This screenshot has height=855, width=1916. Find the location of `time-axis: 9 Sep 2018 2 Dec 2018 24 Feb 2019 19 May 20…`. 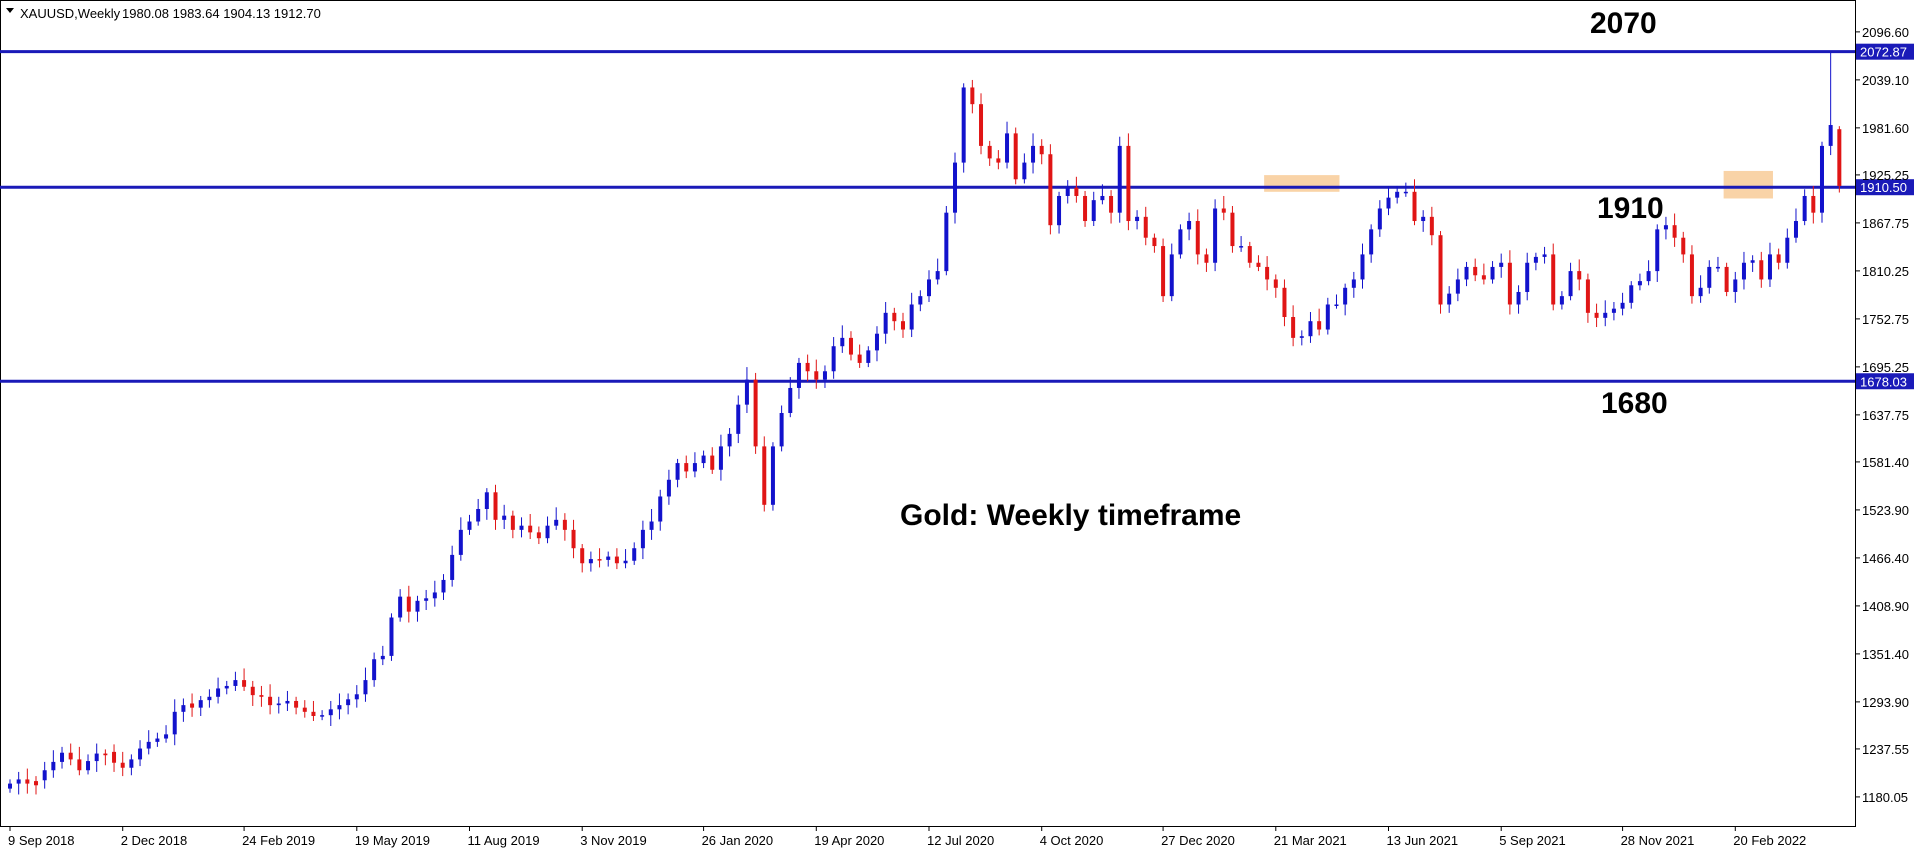

time-axis: 9 Sep 2018 2 Dec 2018 24 Feb 2019 19 May 20… is located at coordinates (907, 837).